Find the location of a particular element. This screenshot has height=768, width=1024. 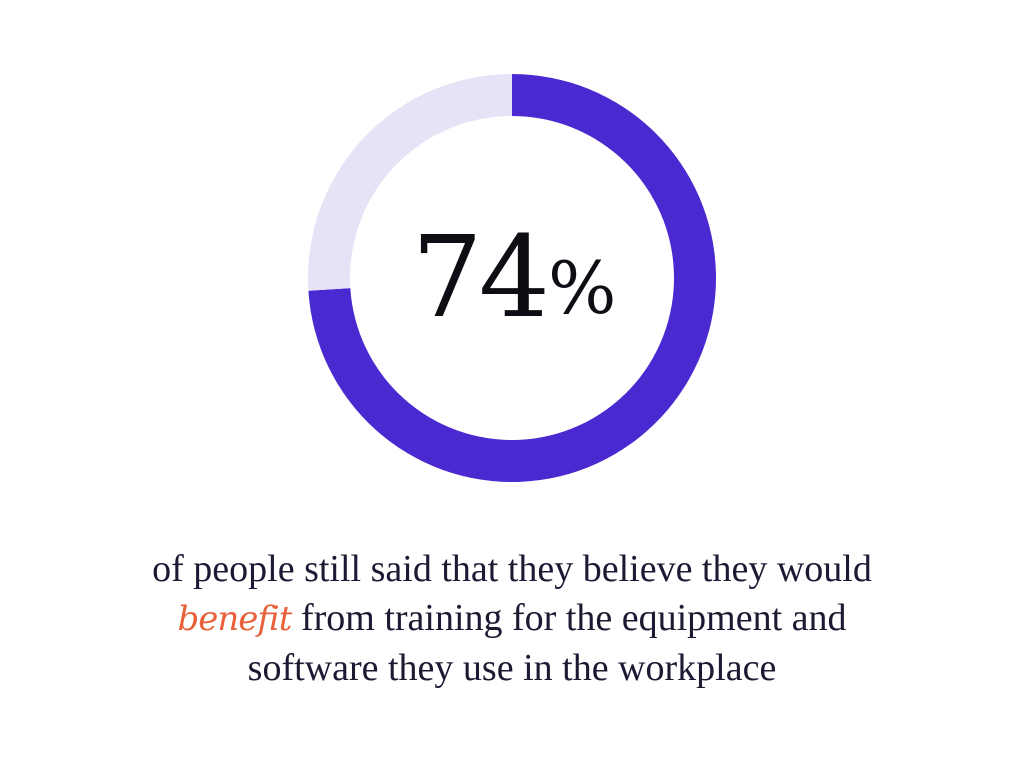

caption-line-2: from training for the equipment and is located at coordinates (569, 618).